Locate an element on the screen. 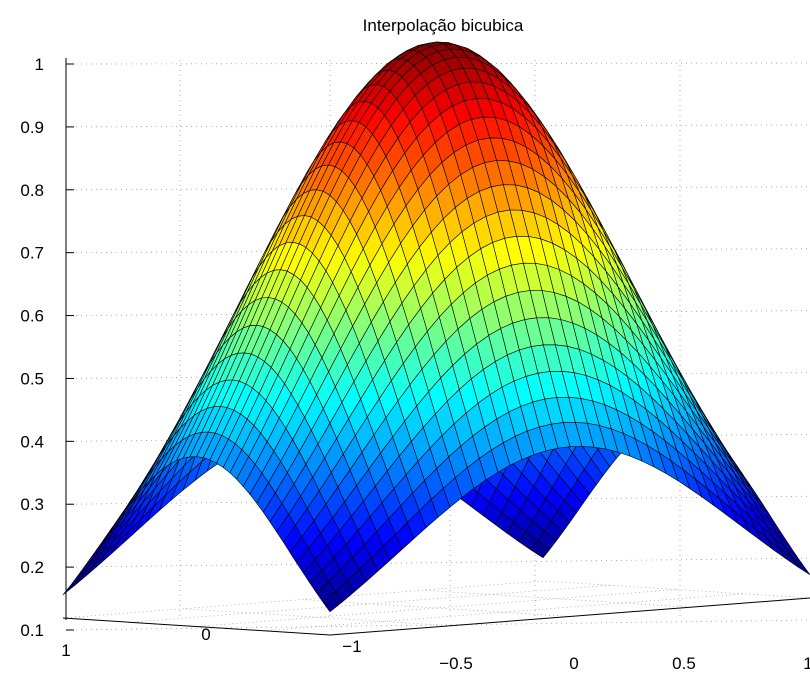 Image resolution: width=810 pixels, height=677 pixels. x-tick-label: 0.5 is located at coordinates (684, 663).